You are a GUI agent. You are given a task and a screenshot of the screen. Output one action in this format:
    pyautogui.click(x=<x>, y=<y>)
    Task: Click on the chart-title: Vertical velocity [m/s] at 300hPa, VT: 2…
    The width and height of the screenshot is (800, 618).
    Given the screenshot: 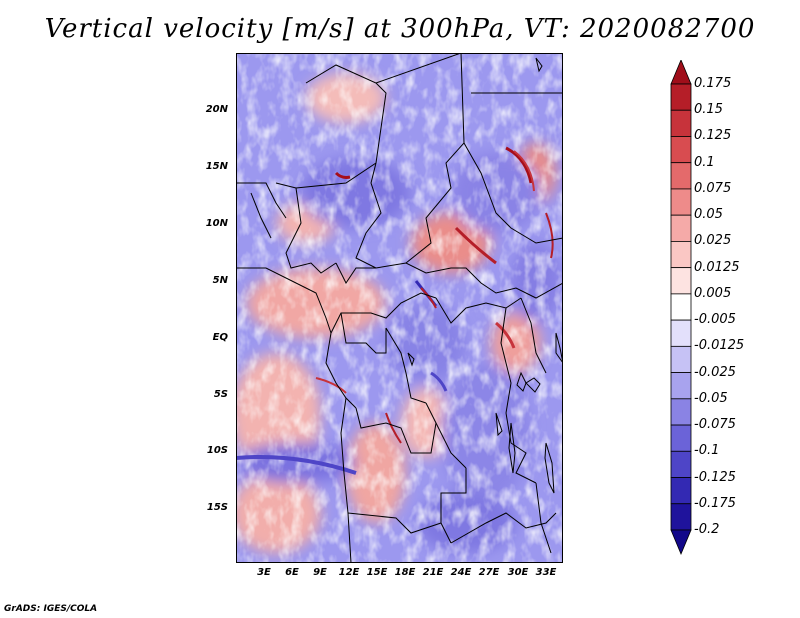 What is the action you would take?
    pyautogui.click(x=400, y=29)
    